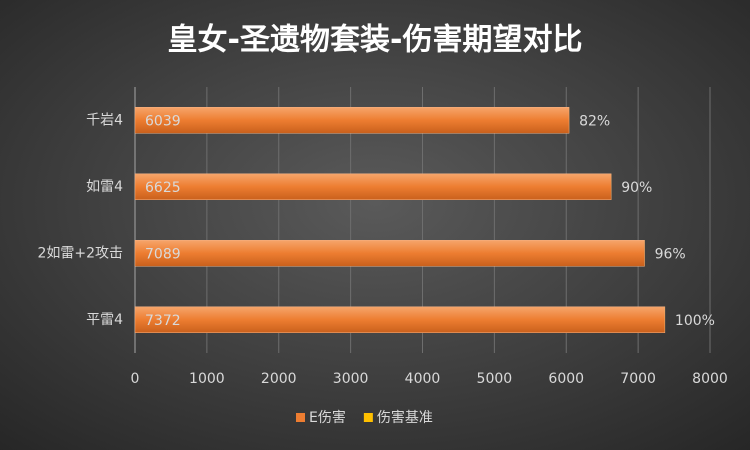 Image resolution: width=750 pixels, height=450 pixels. What do you see at coordinates (670, 254) in the screenshot?
I see `value-label: 96%` at bounding box center [670, 254].